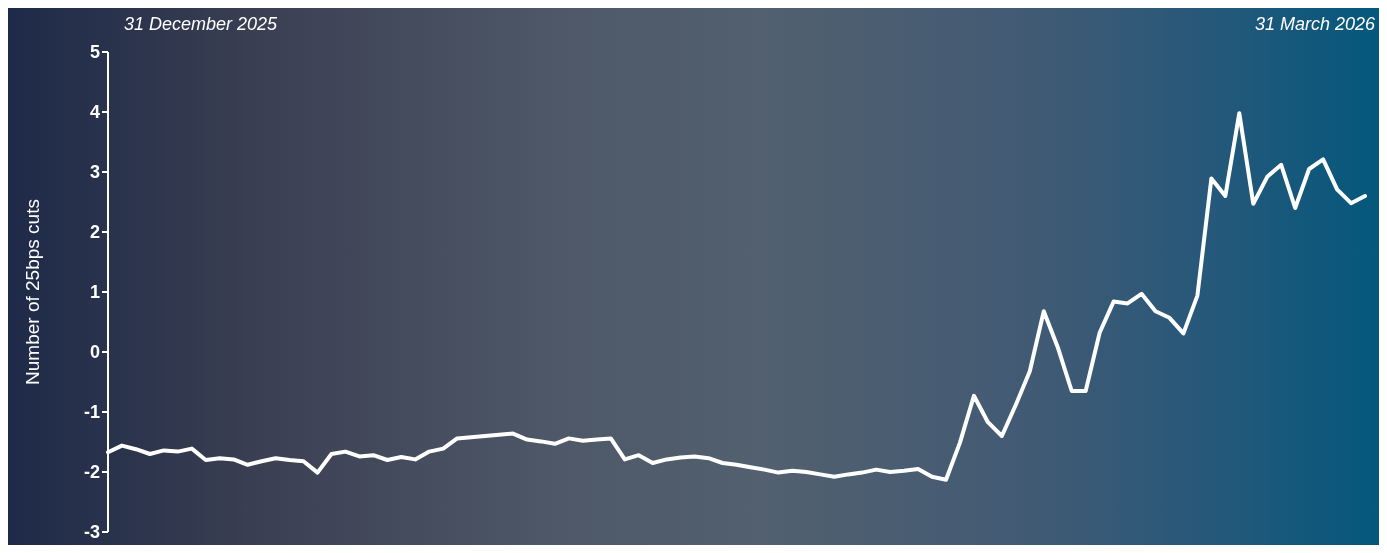  What do you see at coordinates (94, 52) in the screenshot?
I see `y-tick-label: 5` at bounding box center [94, 52].